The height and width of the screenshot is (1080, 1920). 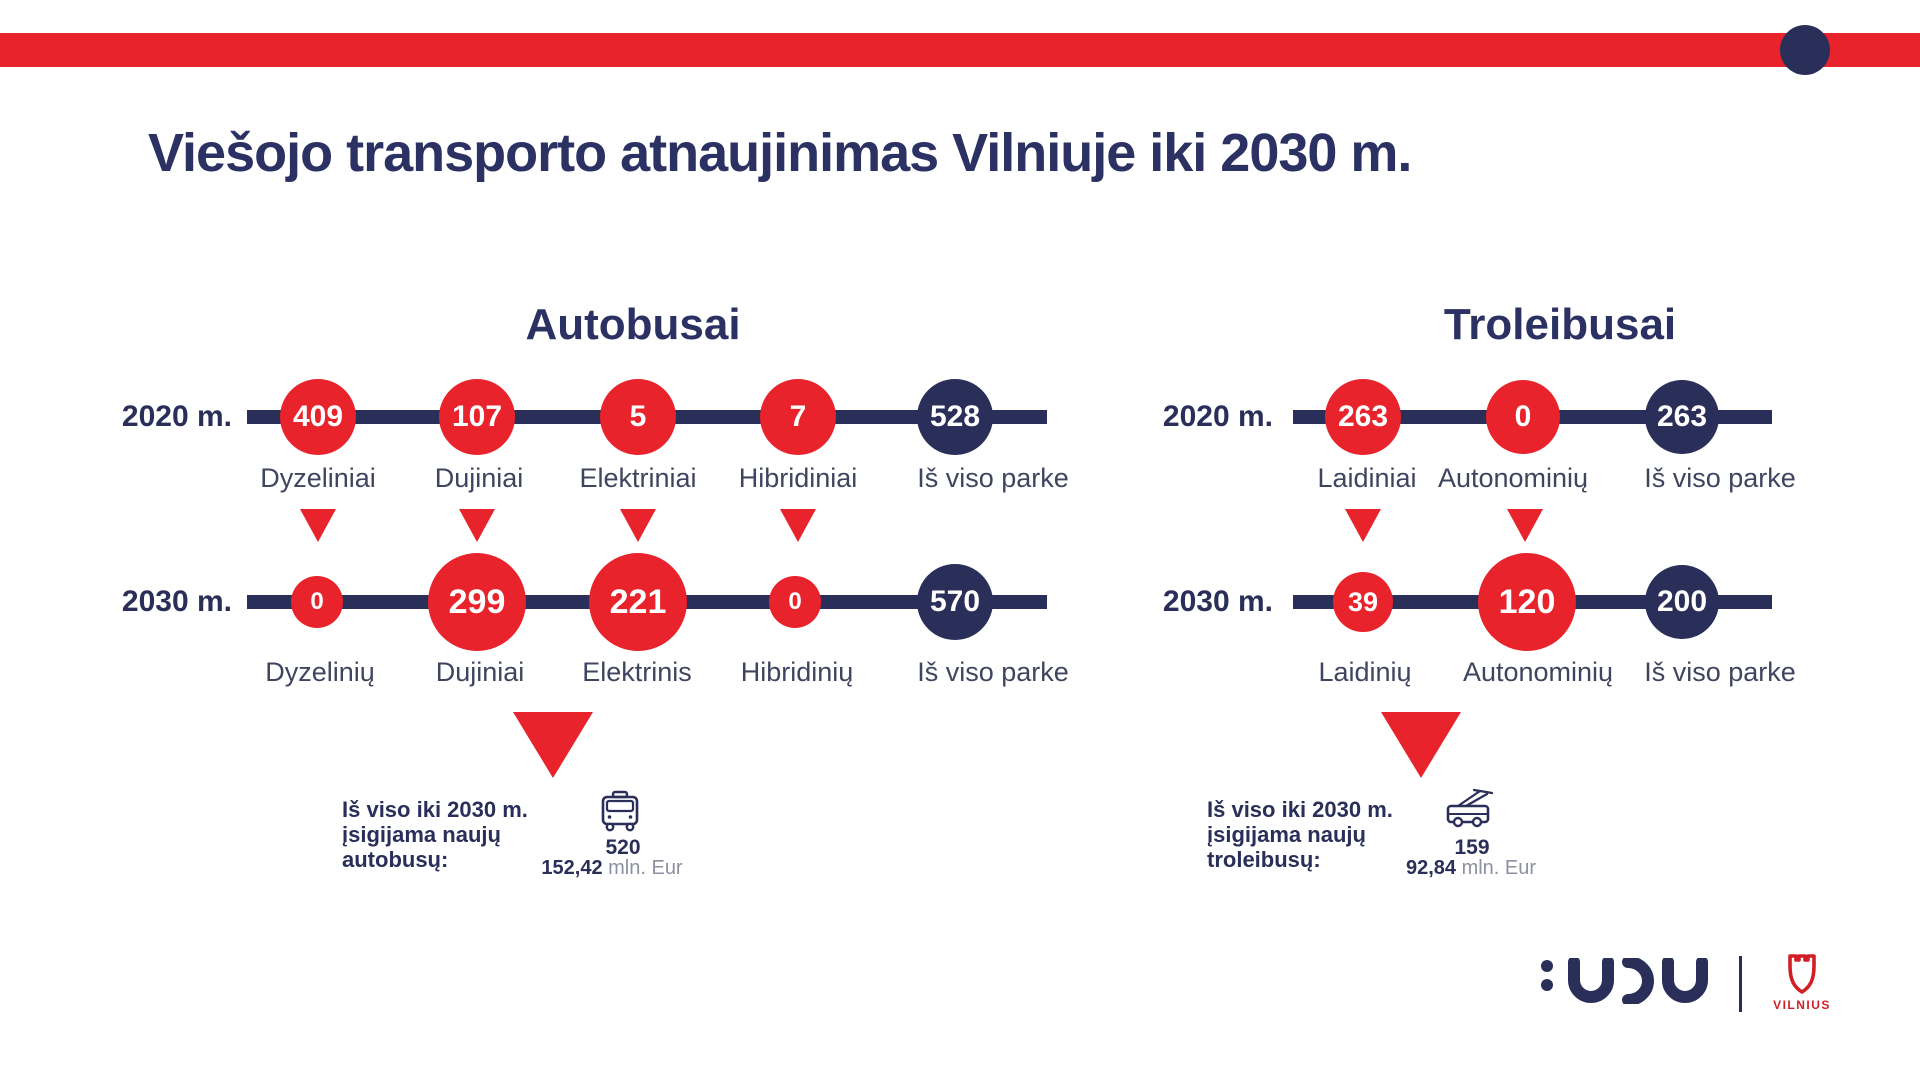 I want to click on judu-logo, so click(x=1624, y=982).